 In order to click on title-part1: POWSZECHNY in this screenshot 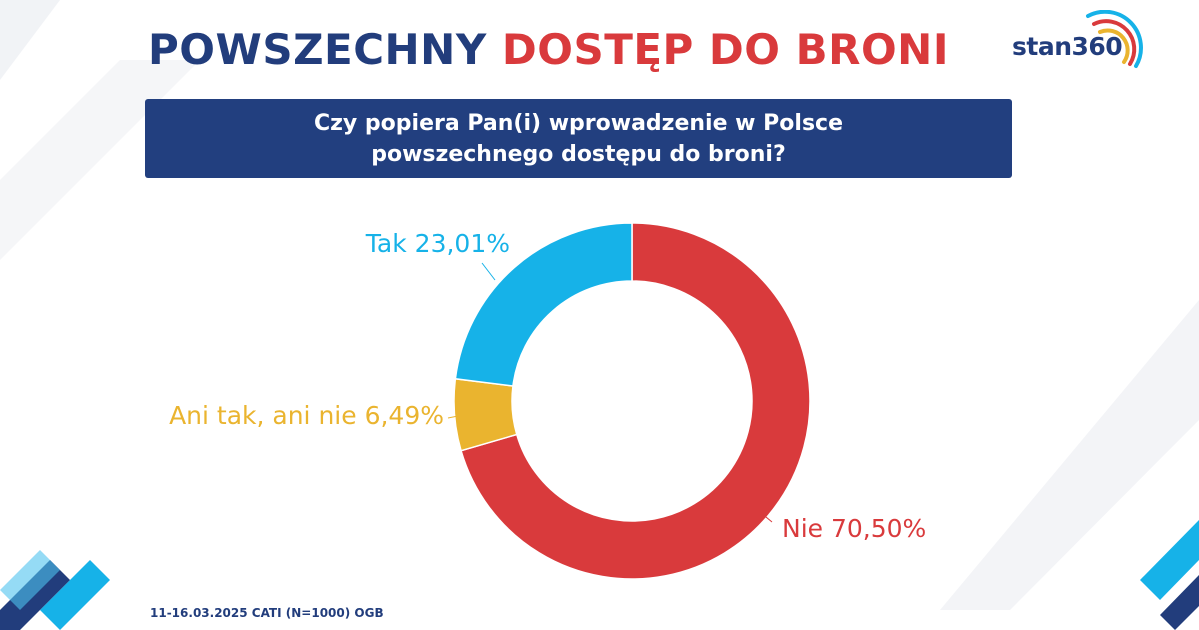, I will do `click(317, 49)`.